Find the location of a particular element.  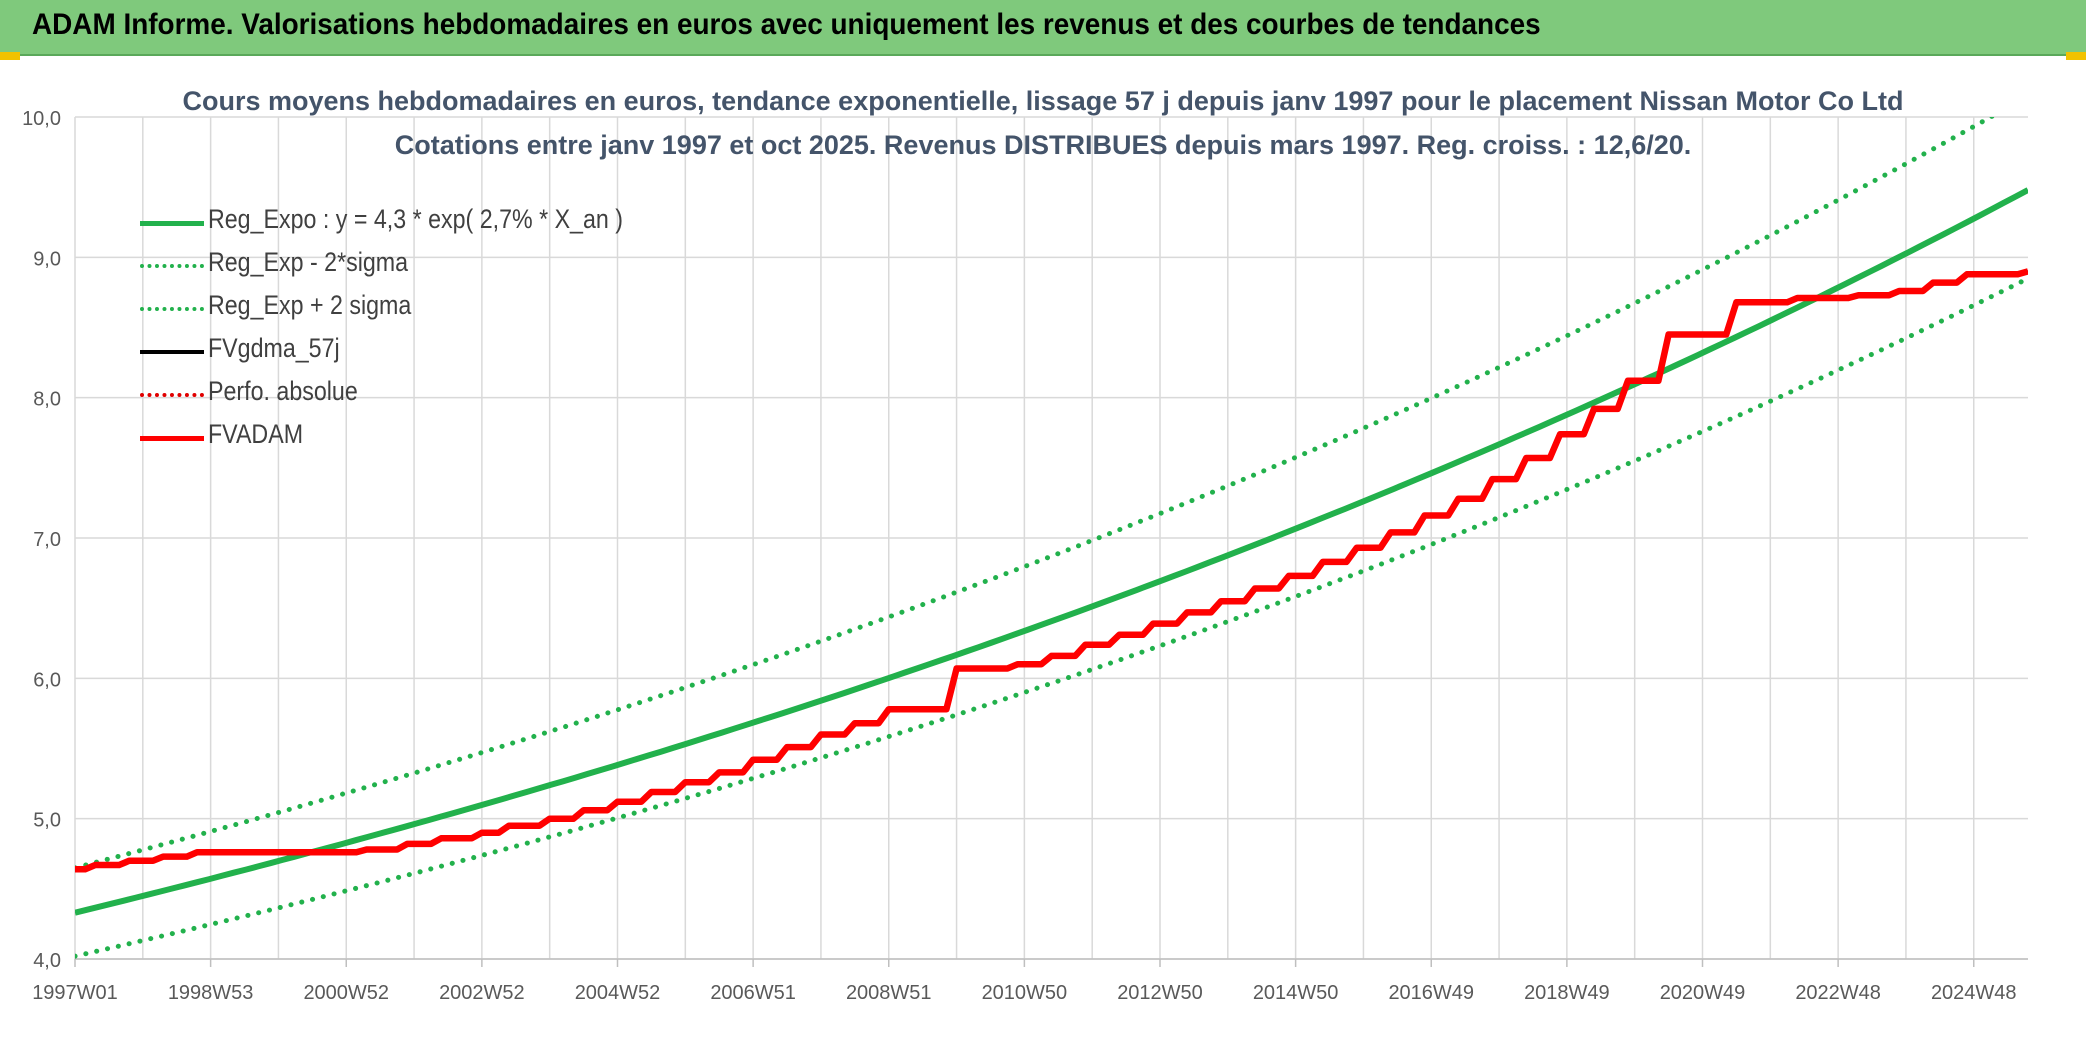

x-tick-label: 2010W50 is located at coordinates (1025, 993).